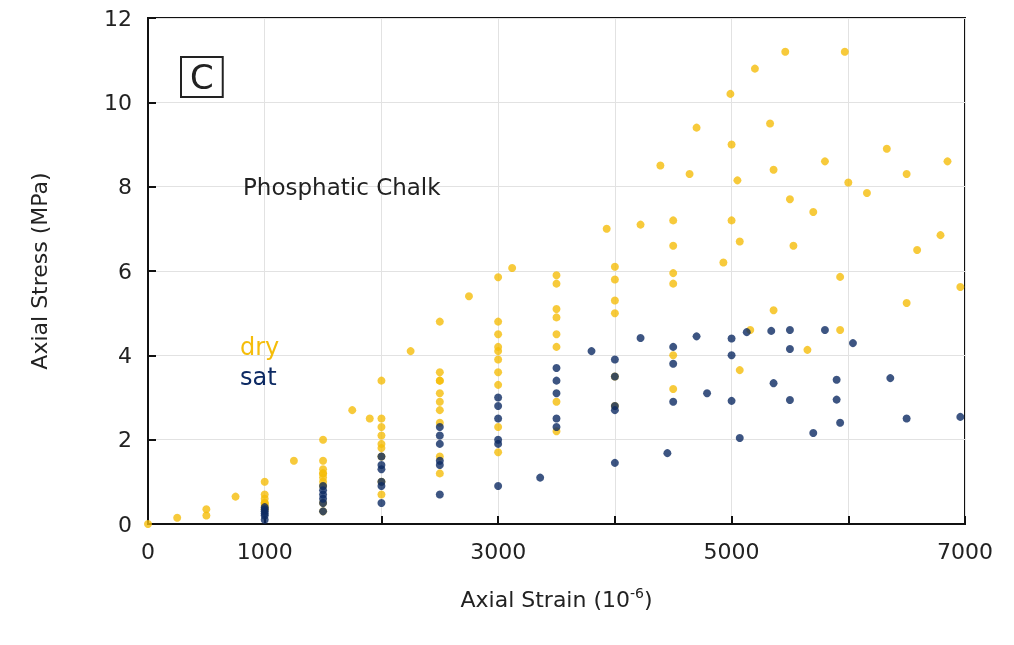 Image resolution: width=1014 pixels, height=645 pixels. Describe the element at coordinates (148, 551) in the screenshot. I see `x-tick-label: 0` at that location.